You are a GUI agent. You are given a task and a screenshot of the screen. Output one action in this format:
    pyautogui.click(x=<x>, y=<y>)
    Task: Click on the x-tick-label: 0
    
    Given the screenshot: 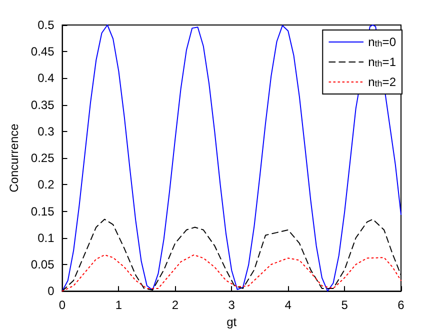 What is the action you would take?
    pyautogui.click(x=62, y=305)
    